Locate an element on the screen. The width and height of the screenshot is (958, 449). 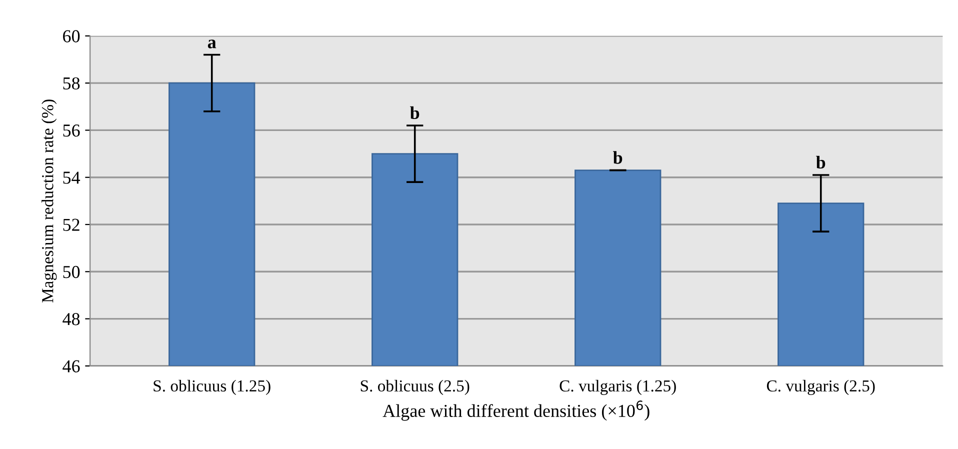
x-tick-label: S. oblicuus (1.25) is located at coordinates (212, 387).